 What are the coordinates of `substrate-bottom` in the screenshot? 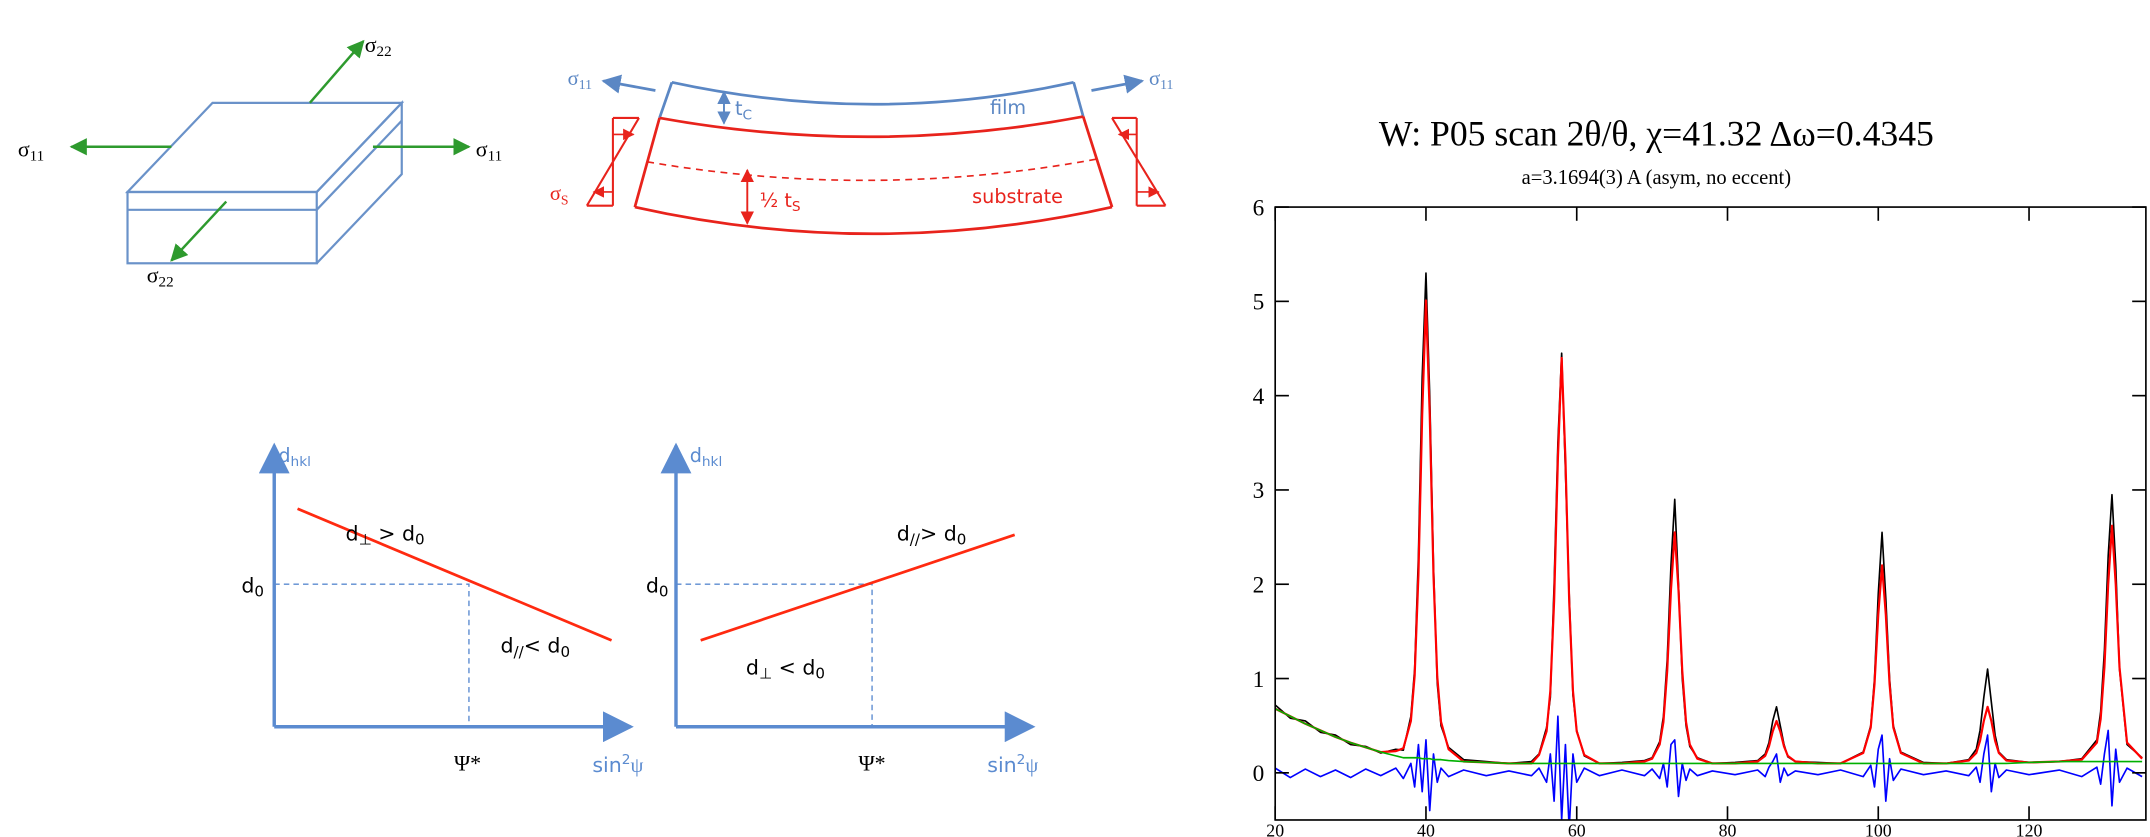 It's located at (873, 220).